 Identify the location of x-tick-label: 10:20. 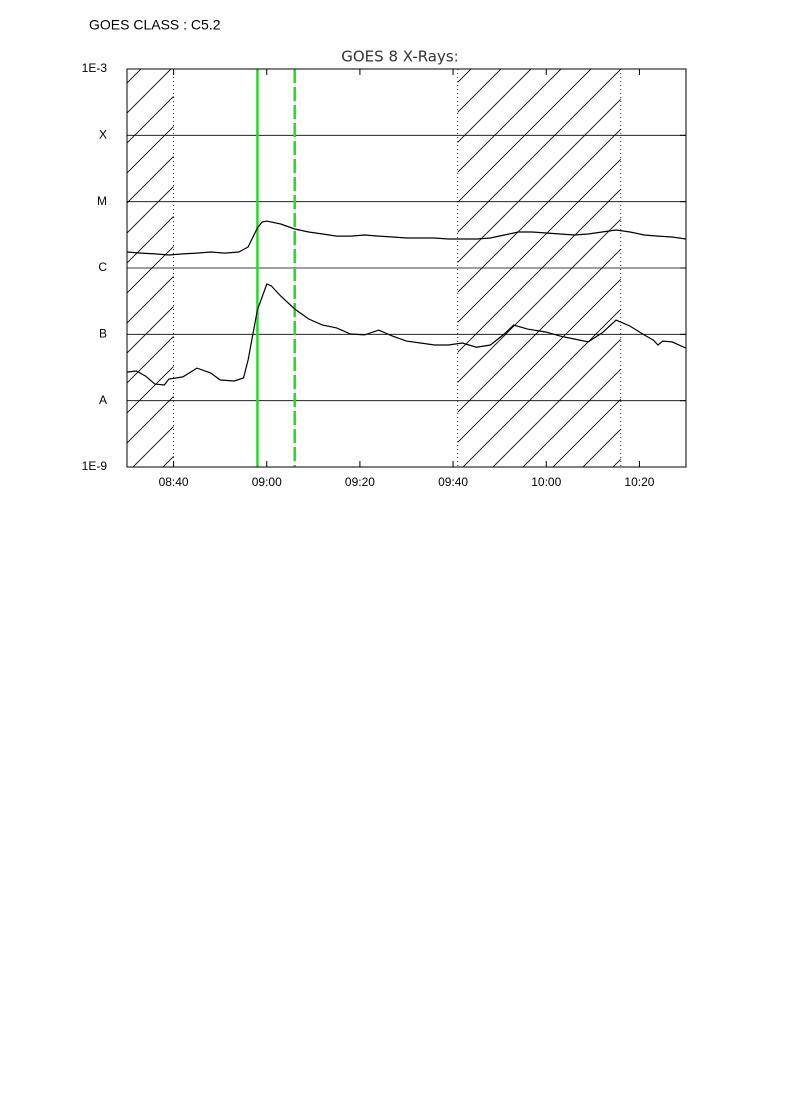
(639, 482).